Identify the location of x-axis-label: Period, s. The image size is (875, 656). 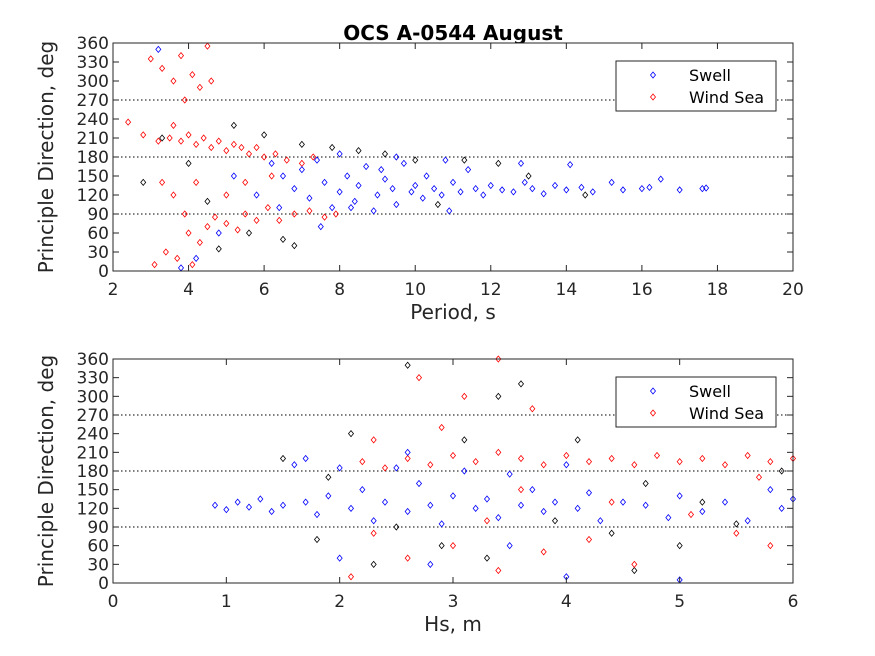
(453, 312).